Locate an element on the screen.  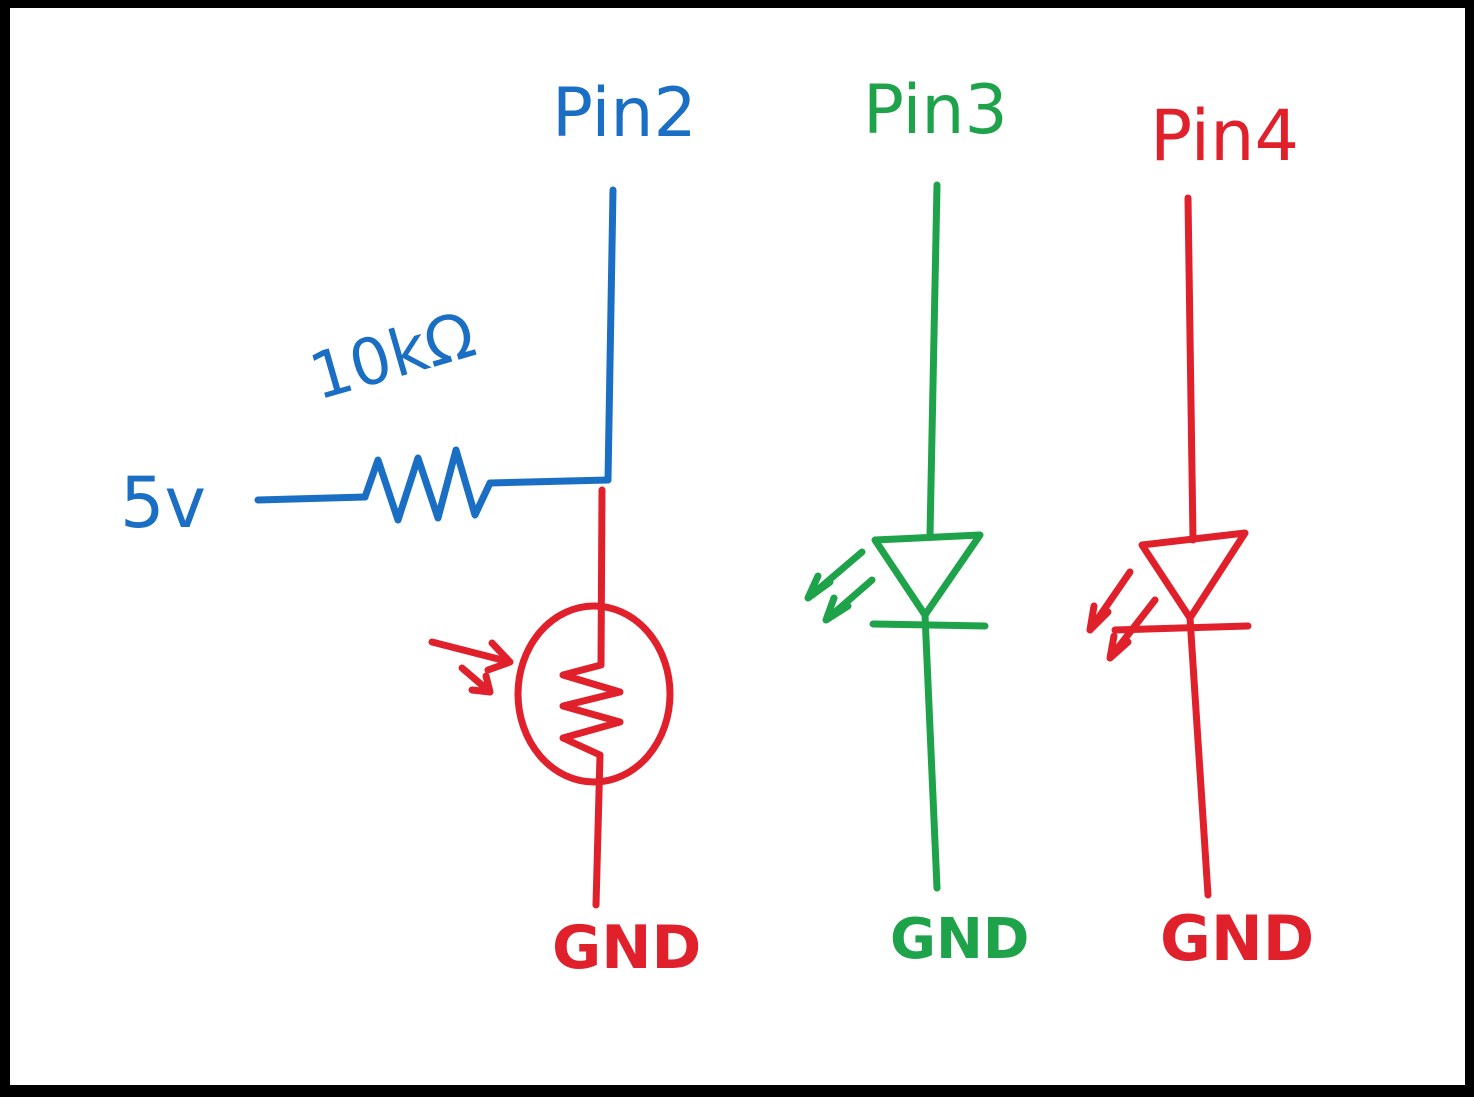
resistor-to-node-wire is located at coordinates (549, 481).